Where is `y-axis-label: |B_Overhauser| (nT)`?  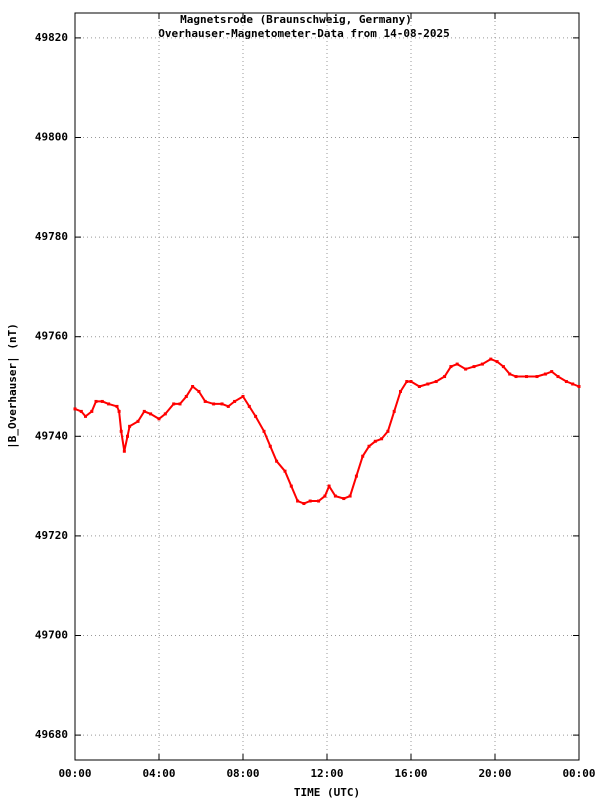
y-axis-label: |B_Overhauser| (nT) is located at coordinates (12, 386).